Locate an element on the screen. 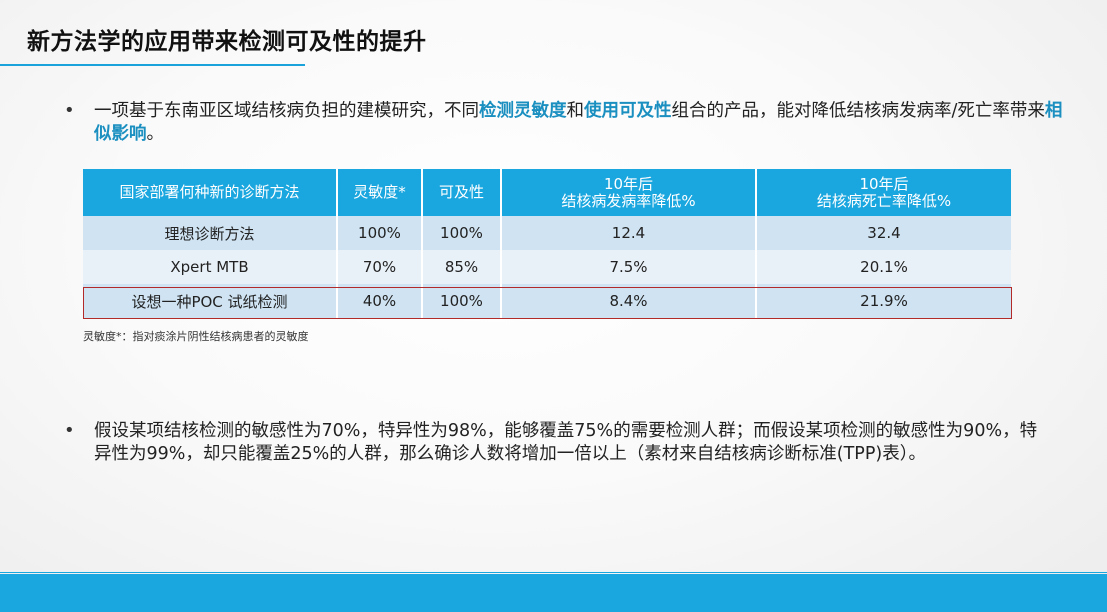 The image size is (1107, 612). table-cell: 12.4 is located at coordinates (629, 233).